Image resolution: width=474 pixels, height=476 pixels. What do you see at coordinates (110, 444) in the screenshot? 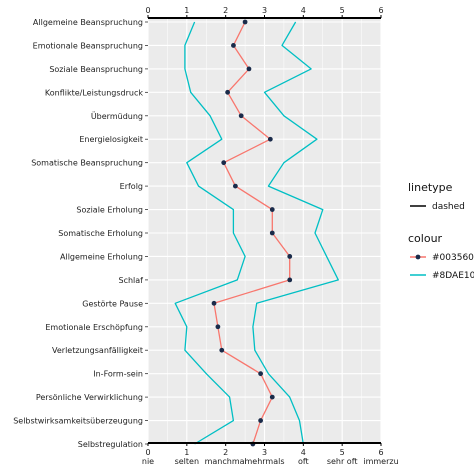
I see `y-tick-label: Selbstregulation` at bounding box center [110, 444].